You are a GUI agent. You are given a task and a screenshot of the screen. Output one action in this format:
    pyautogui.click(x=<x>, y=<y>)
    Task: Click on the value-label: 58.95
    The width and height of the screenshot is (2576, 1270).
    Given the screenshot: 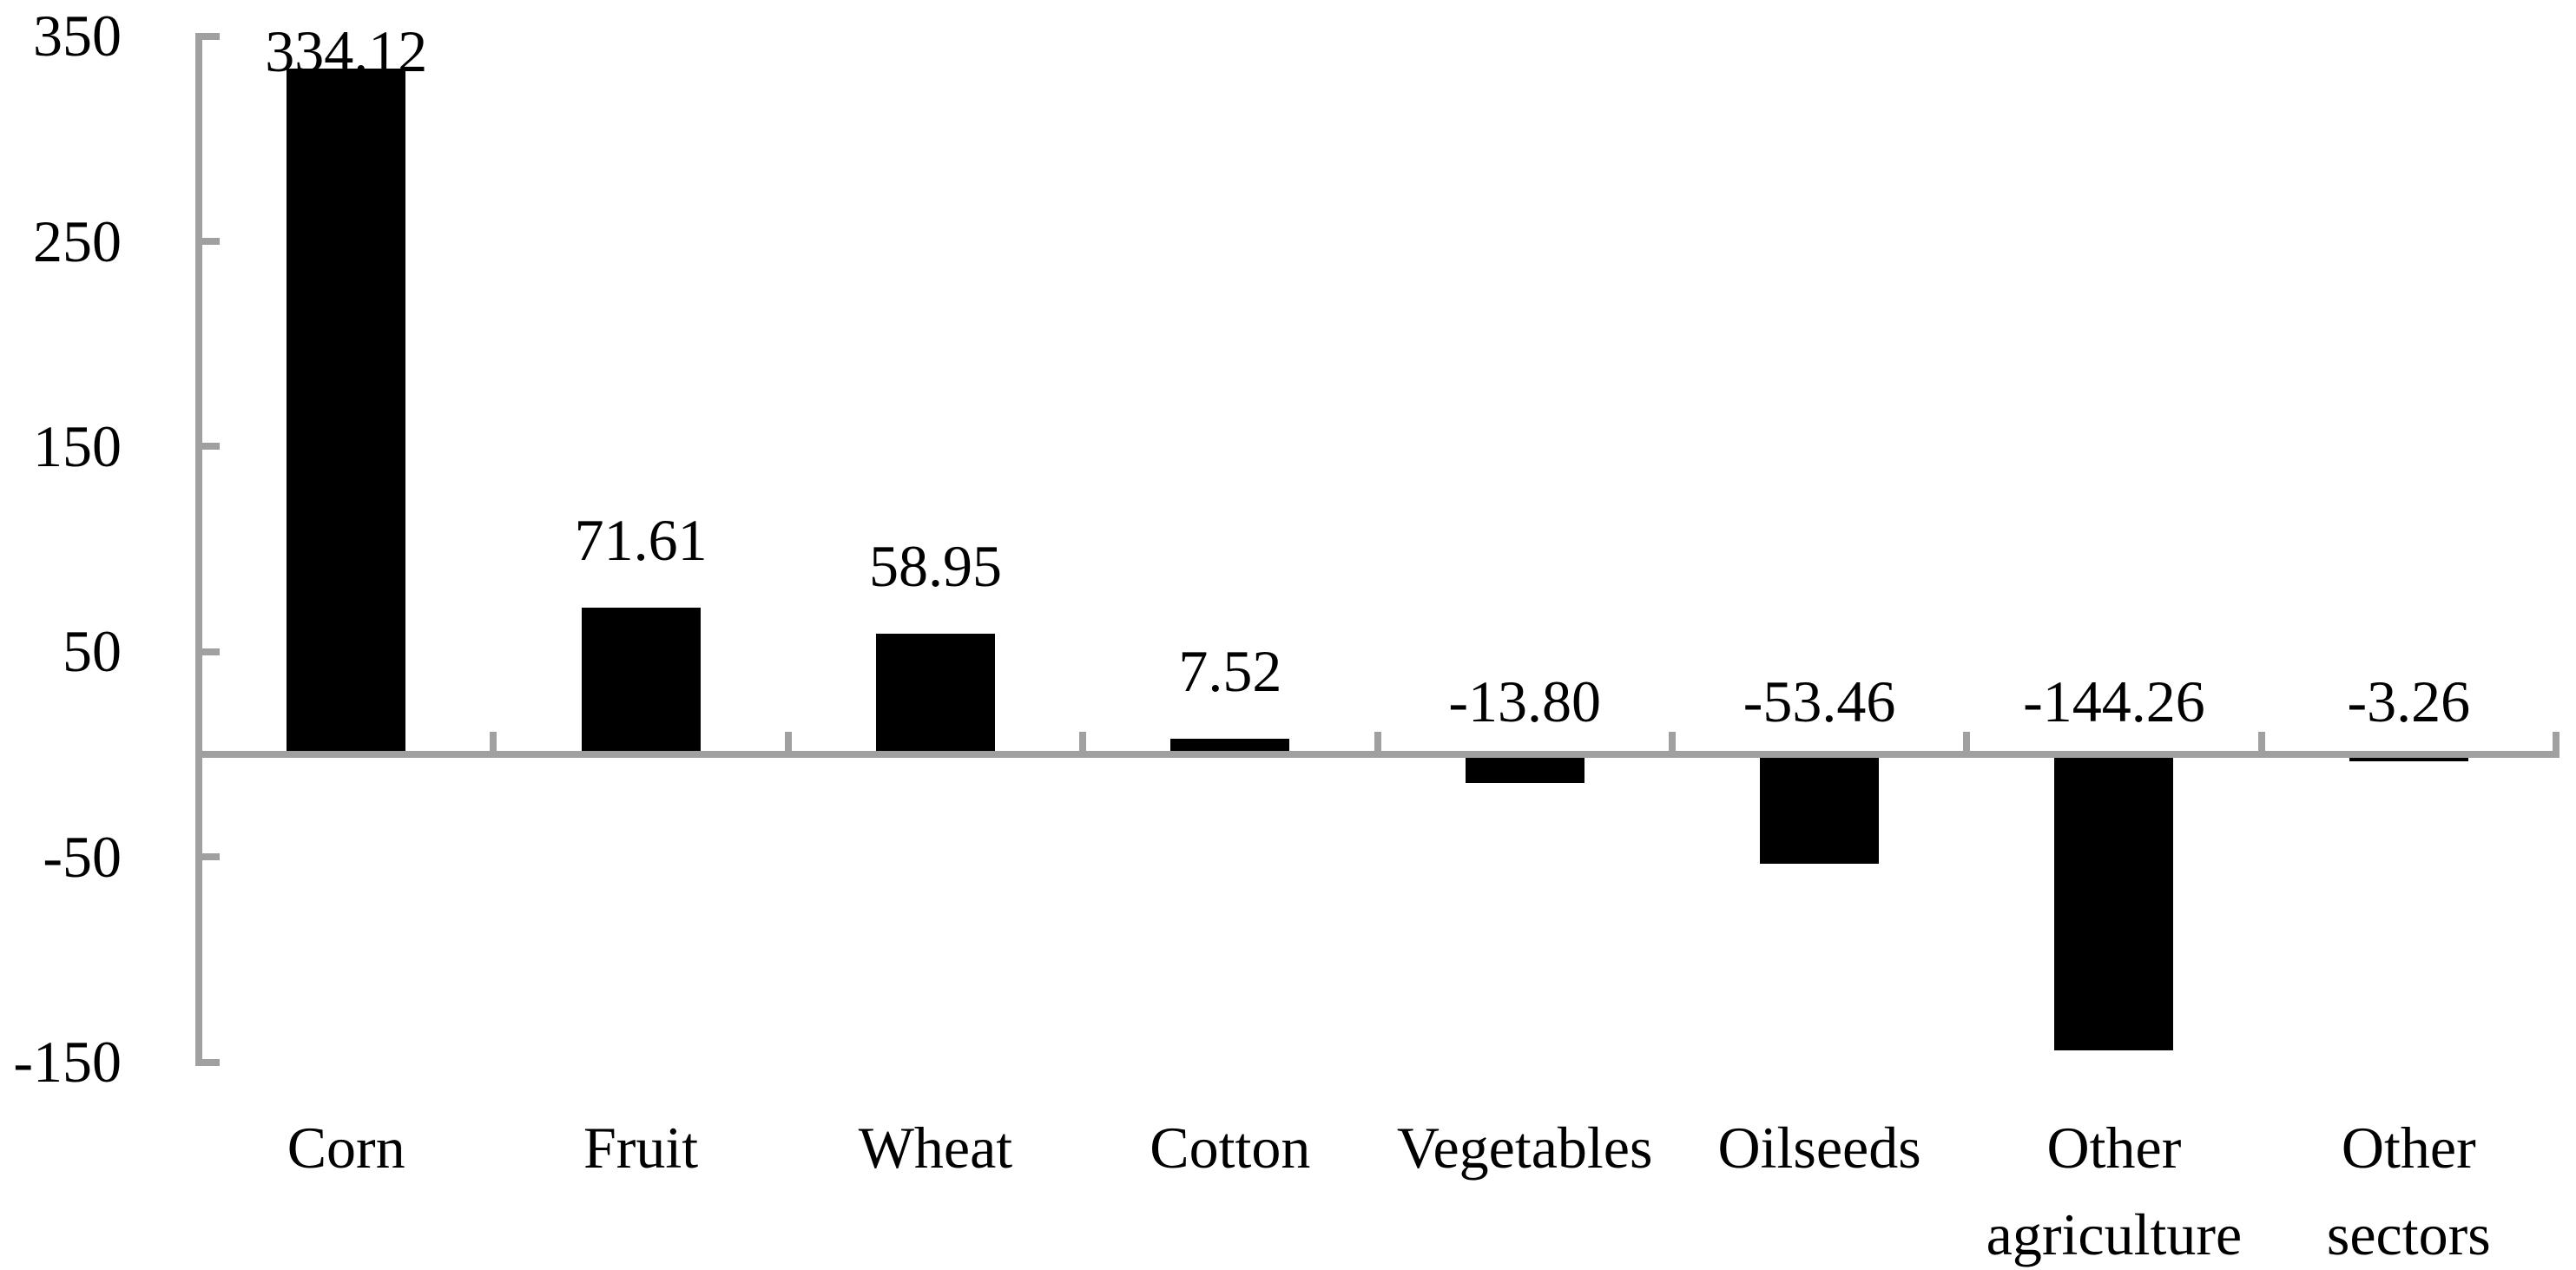 What is the action you would take?
    pyautogui.click(x=935, y=565)
    